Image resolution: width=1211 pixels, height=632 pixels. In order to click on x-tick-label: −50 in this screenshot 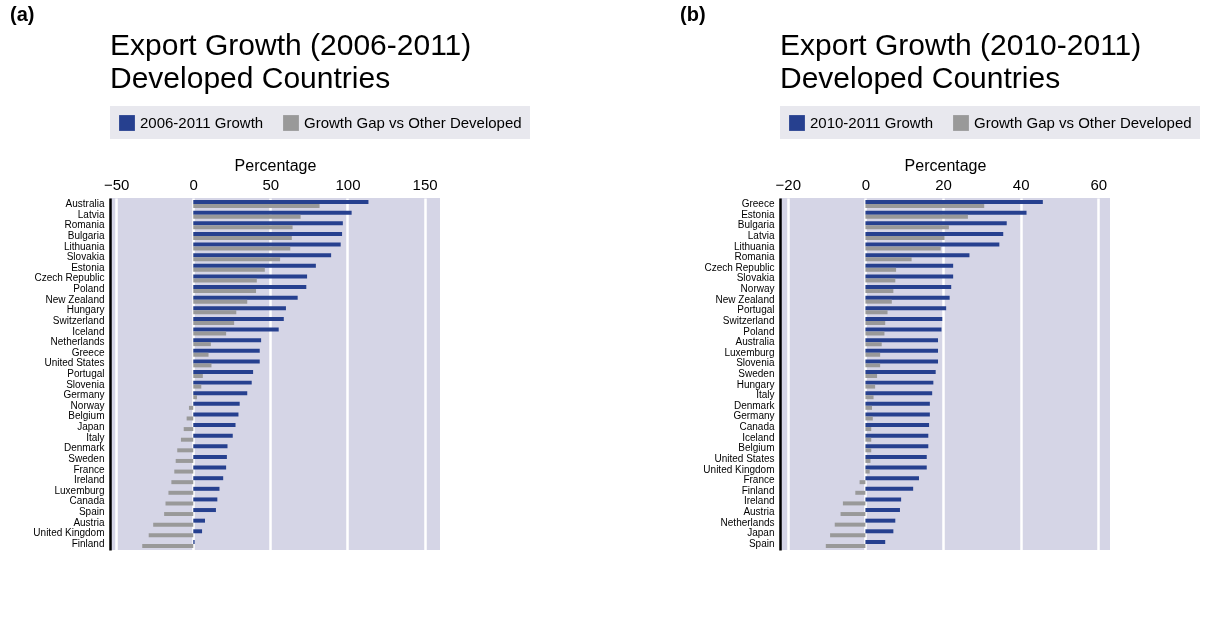, I will do `click(116, 184)`.